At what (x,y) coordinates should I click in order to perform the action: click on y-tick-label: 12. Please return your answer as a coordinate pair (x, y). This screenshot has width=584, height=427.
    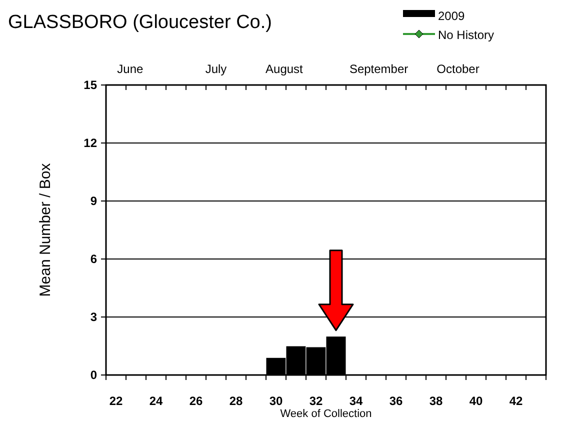
    Looking at the image, I should click on (91, 143).